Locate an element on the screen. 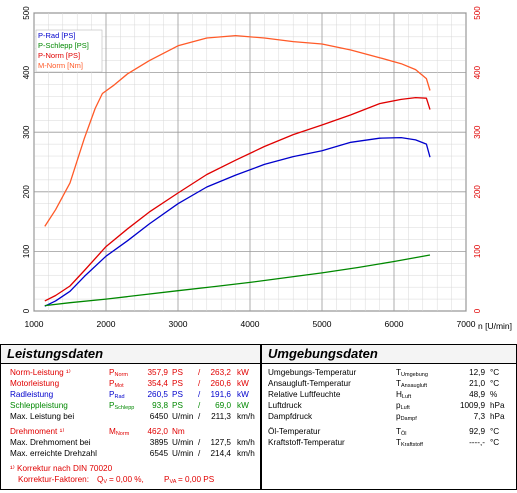  y-tick-left: 500 is located at coordinates (26, 13).